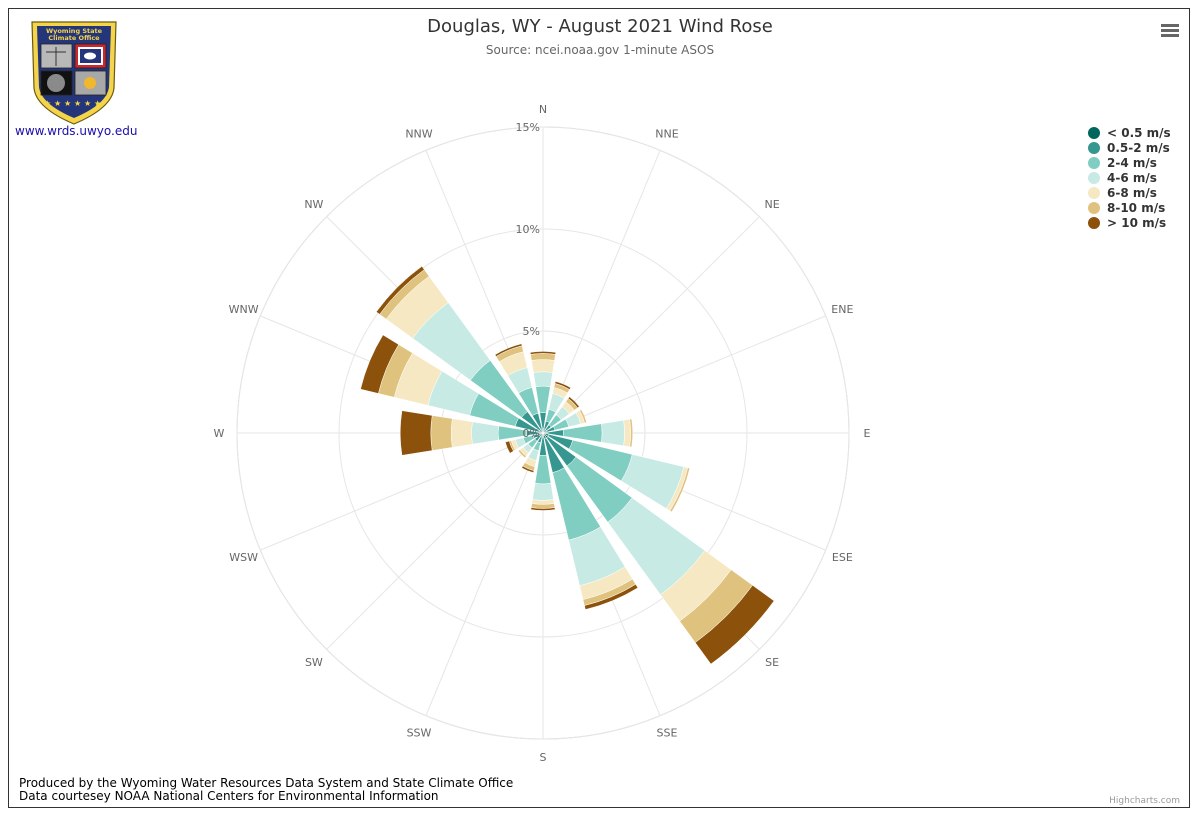  Describe the element at coordinates (680, 490) in the screenshot. I see `wind-bar-ese` at that location.